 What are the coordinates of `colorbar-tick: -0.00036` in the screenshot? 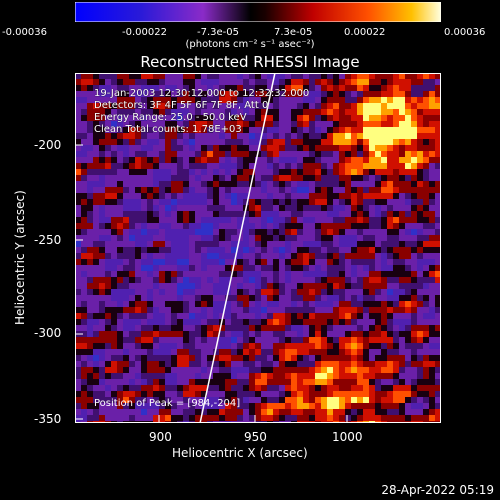 It's located at (24, 32).